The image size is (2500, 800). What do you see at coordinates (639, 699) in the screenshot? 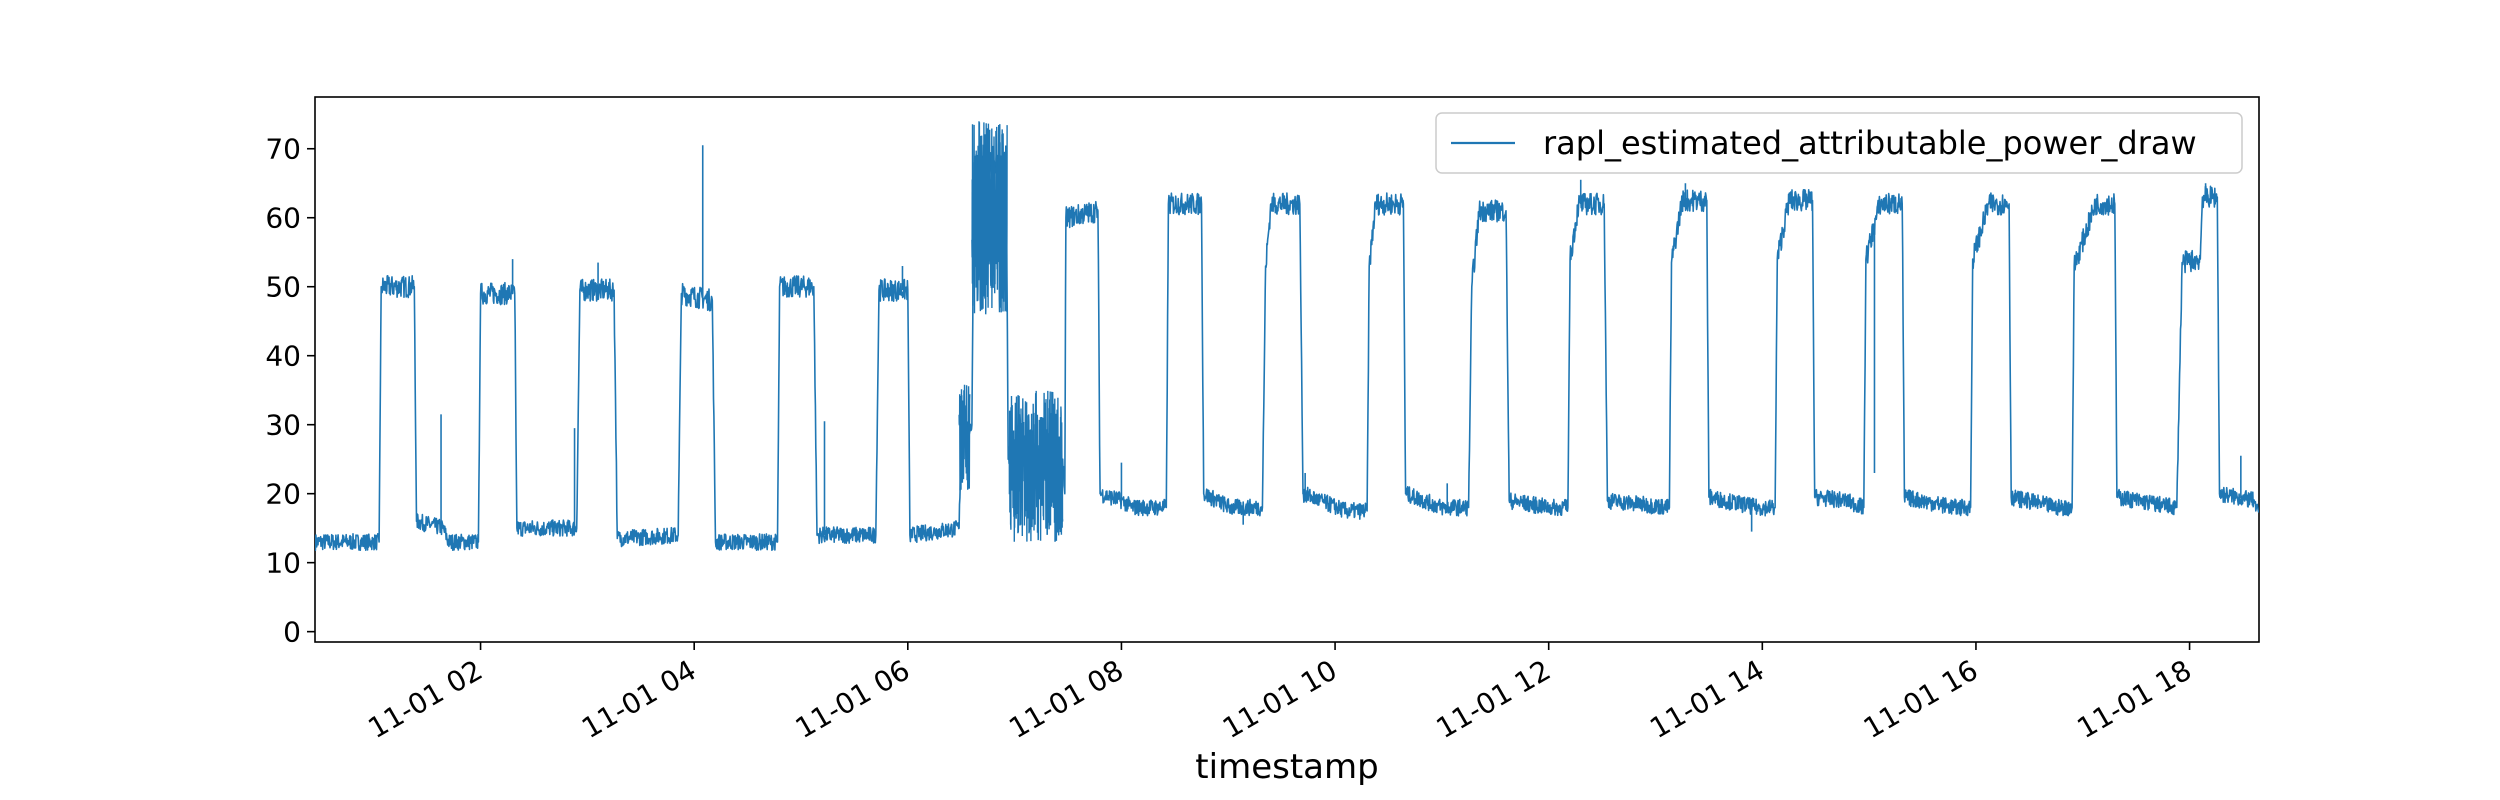
I see `x-tick-label: 11-01 04` at bounding box center [639, 699].